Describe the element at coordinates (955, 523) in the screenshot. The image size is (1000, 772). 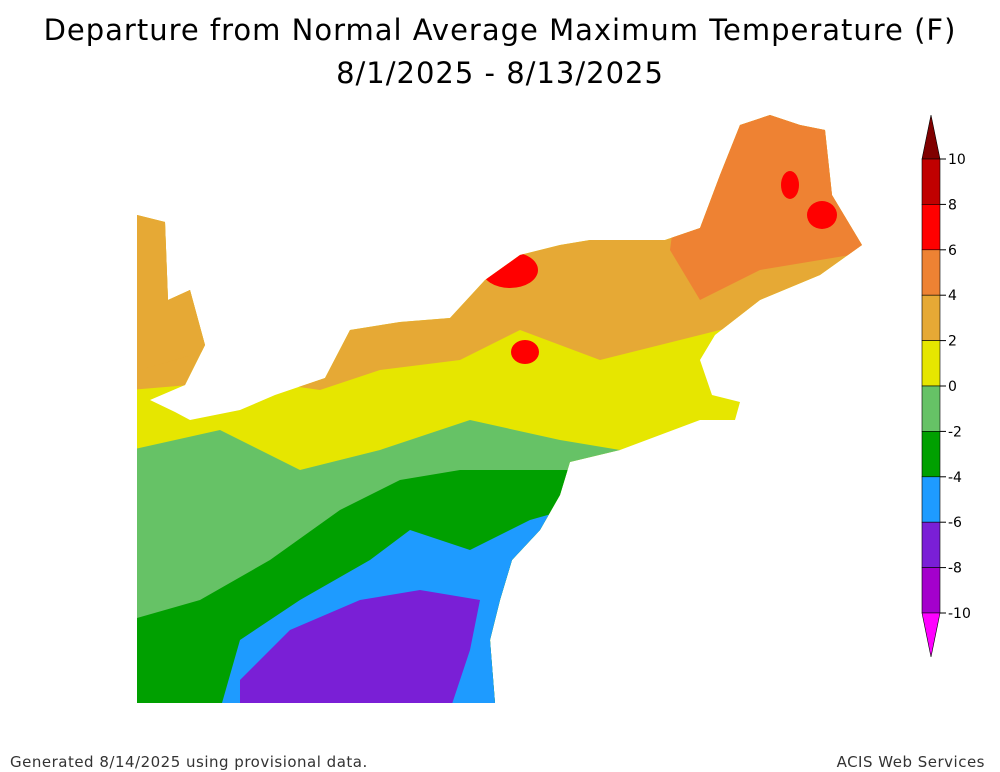
I see `legend-tick-label: -6` at that location.